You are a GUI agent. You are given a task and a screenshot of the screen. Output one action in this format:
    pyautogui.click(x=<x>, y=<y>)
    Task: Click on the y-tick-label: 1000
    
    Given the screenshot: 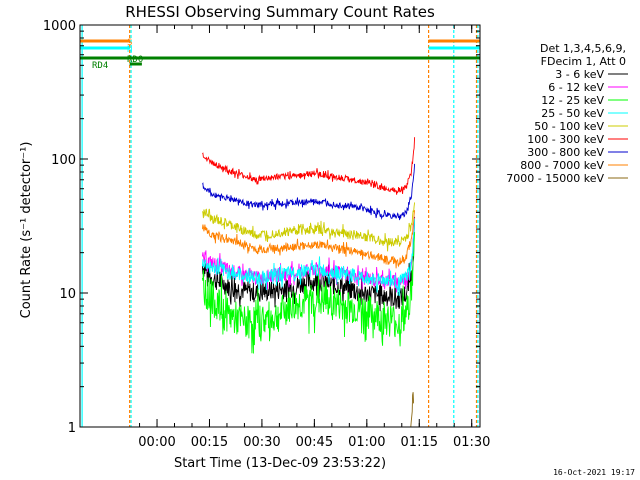 What is the action you would take?
    pyautogui.click(x=59, y=26)
    